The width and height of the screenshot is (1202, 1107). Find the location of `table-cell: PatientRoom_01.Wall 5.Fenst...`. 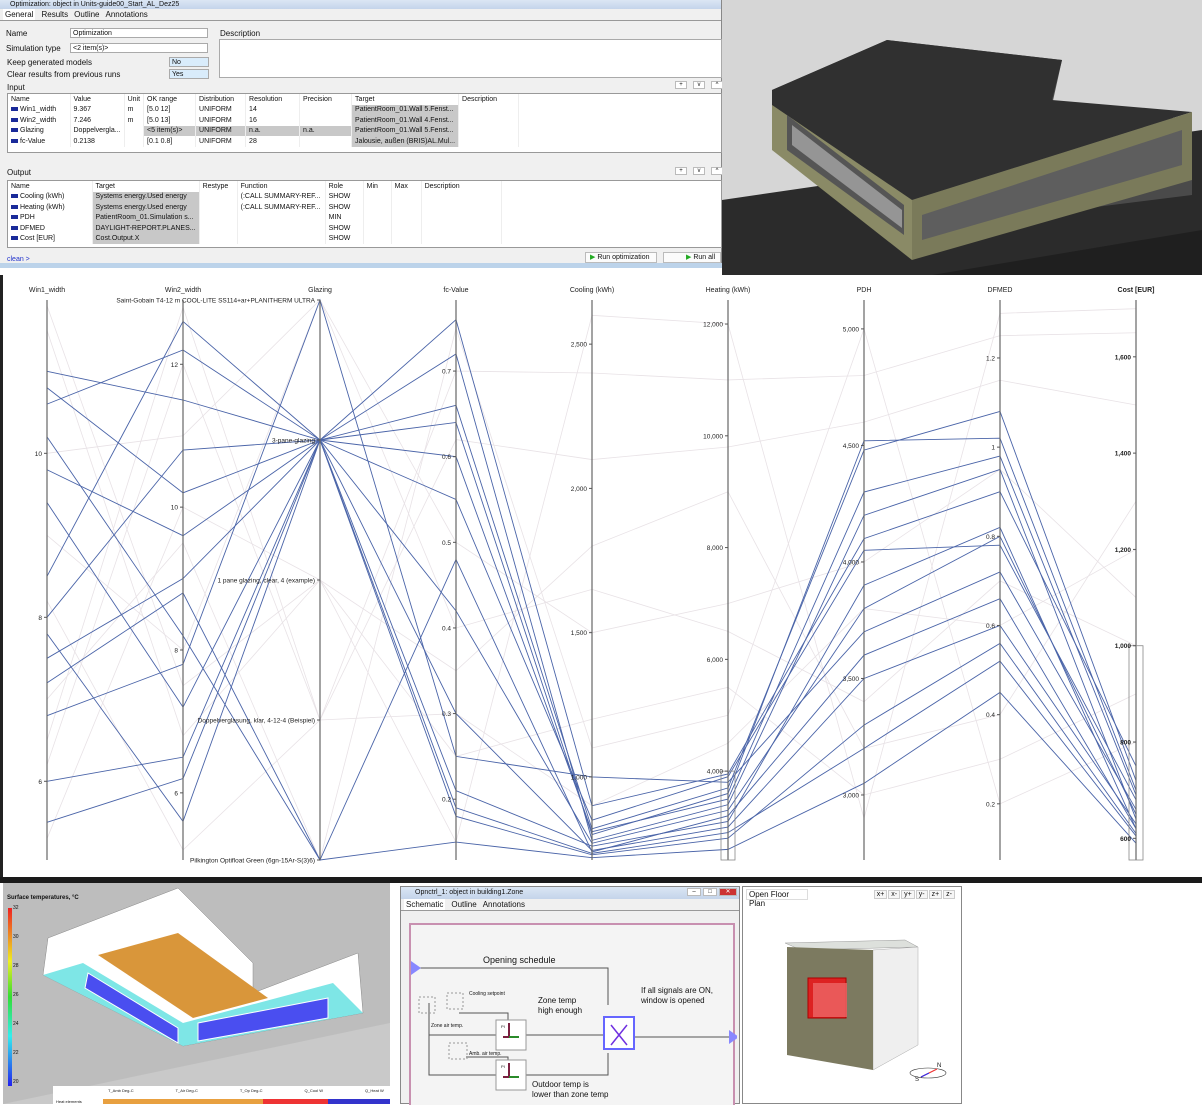

table-cell: PatientRoom_01.Wall 5.Fenst... is located at coordinates (405, 130).